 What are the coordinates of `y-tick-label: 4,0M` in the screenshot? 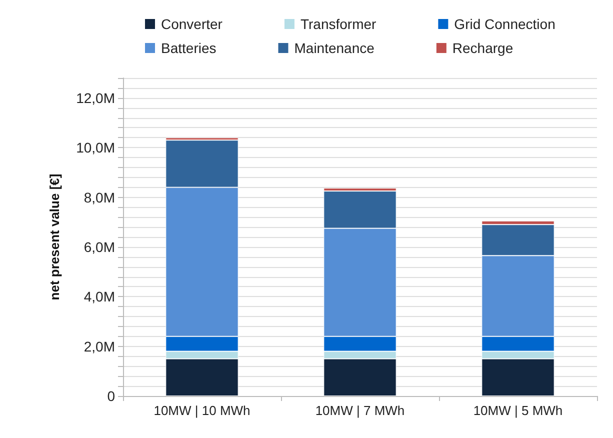 It's located at (99, 296).